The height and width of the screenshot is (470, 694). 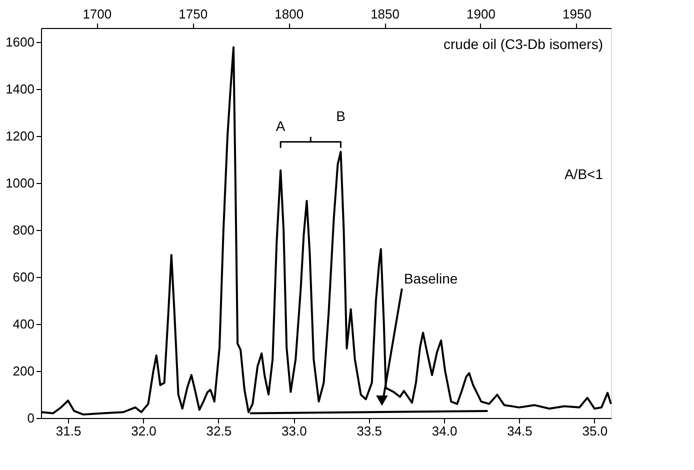 I want to click on y-tick-label: 1400, so click(x=20, y=89).